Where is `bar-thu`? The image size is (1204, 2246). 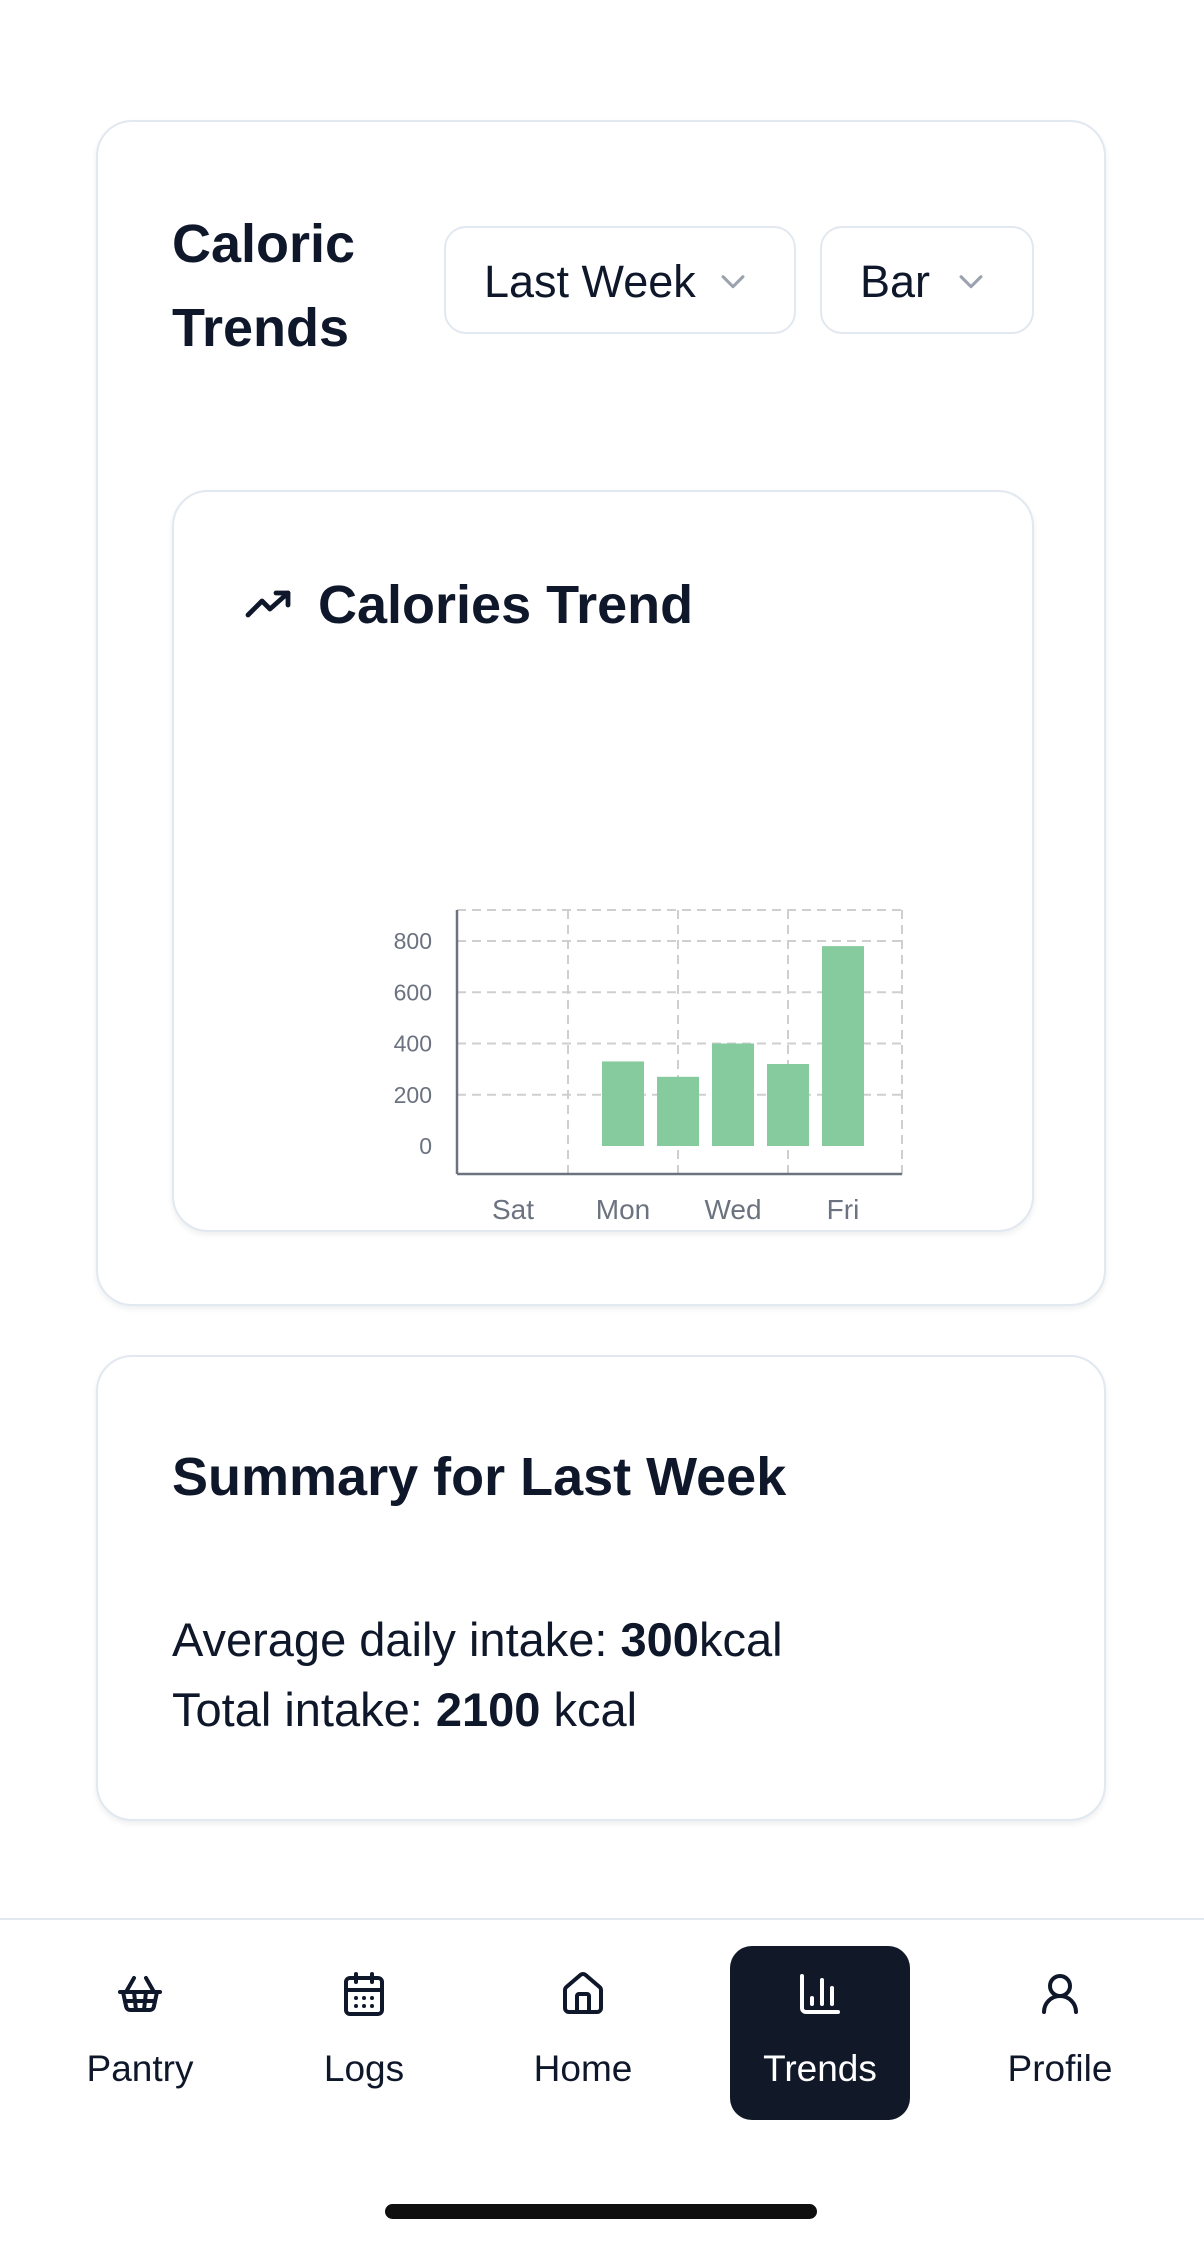 bar-thu is located at coordinates (788, 1105).